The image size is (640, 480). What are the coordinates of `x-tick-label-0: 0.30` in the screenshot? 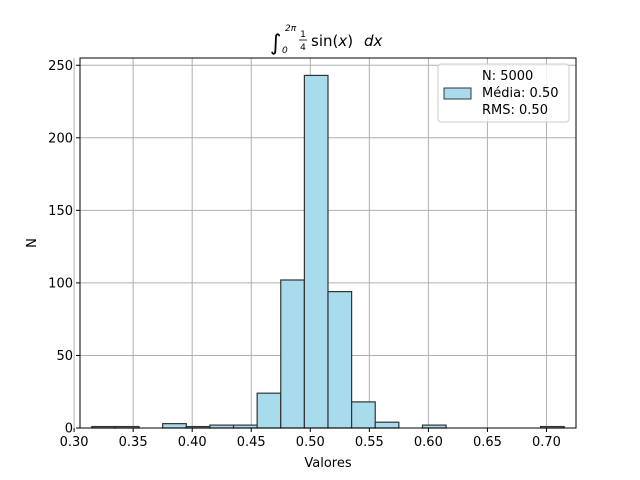 It's located at (74, 442).